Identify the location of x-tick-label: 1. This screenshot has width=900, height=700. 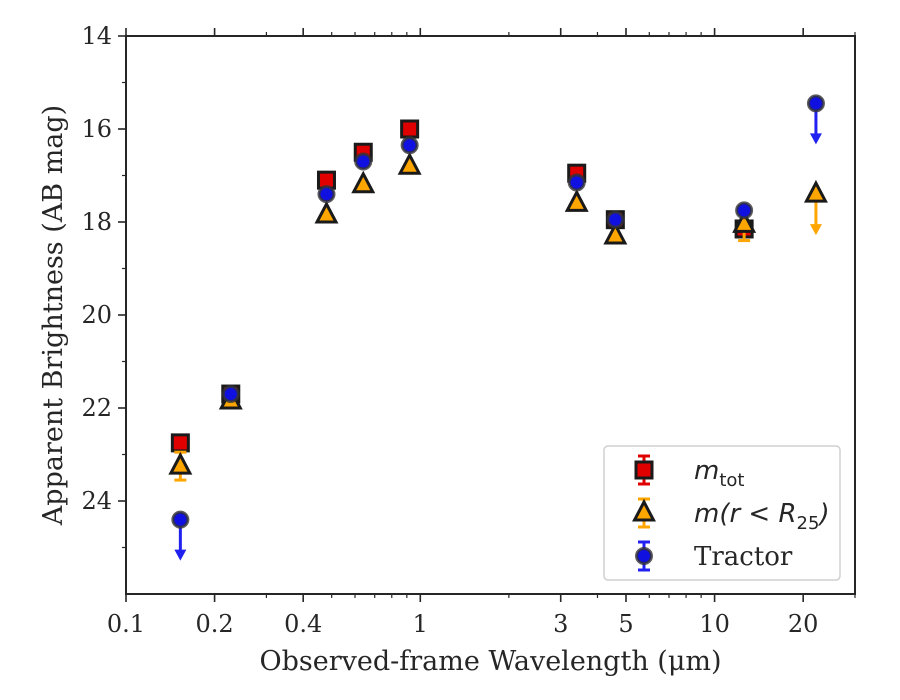
(420, 624).